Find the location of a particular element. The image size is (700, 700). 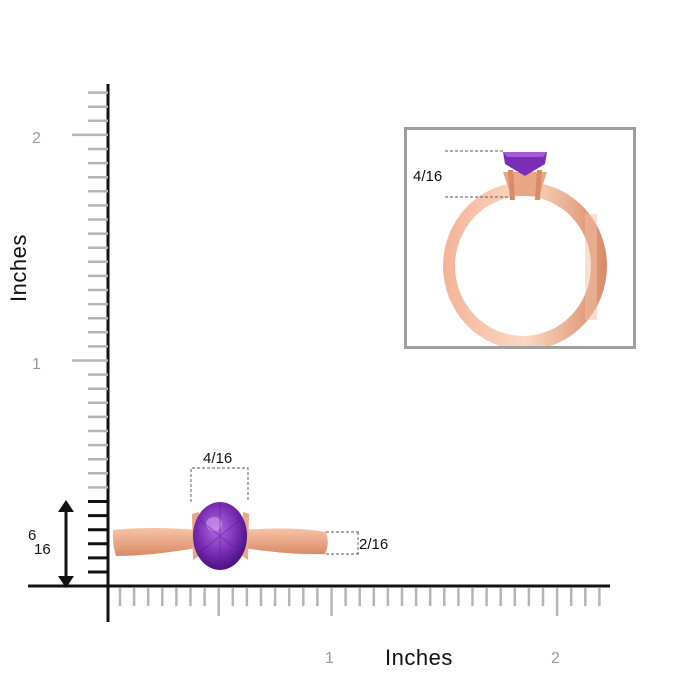

ring-height-numerator: 6 is located at coordinates (32, 535).